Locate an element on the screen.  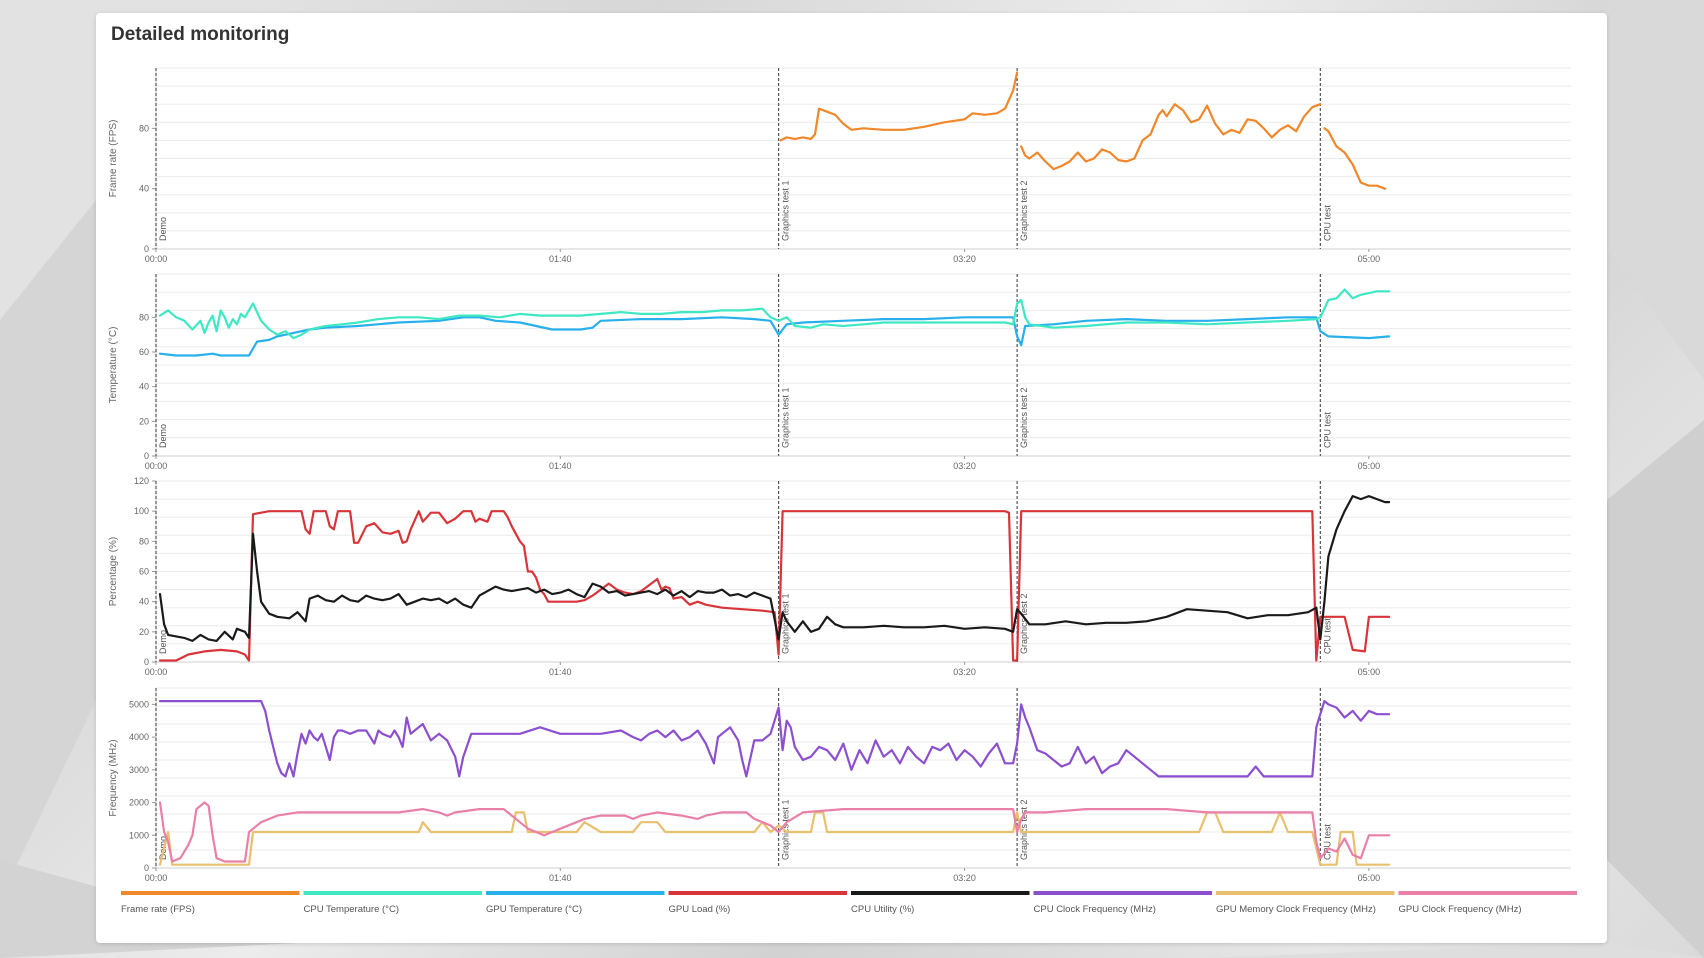
series-line-gpu-clock is located at coordinates (774, 832).